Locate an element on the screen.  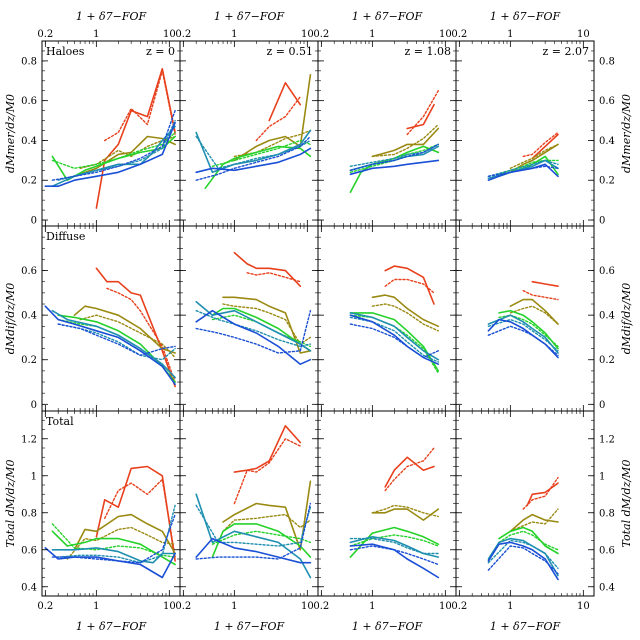
row-title-label: Diffuse is located at coordinates (65, 236).